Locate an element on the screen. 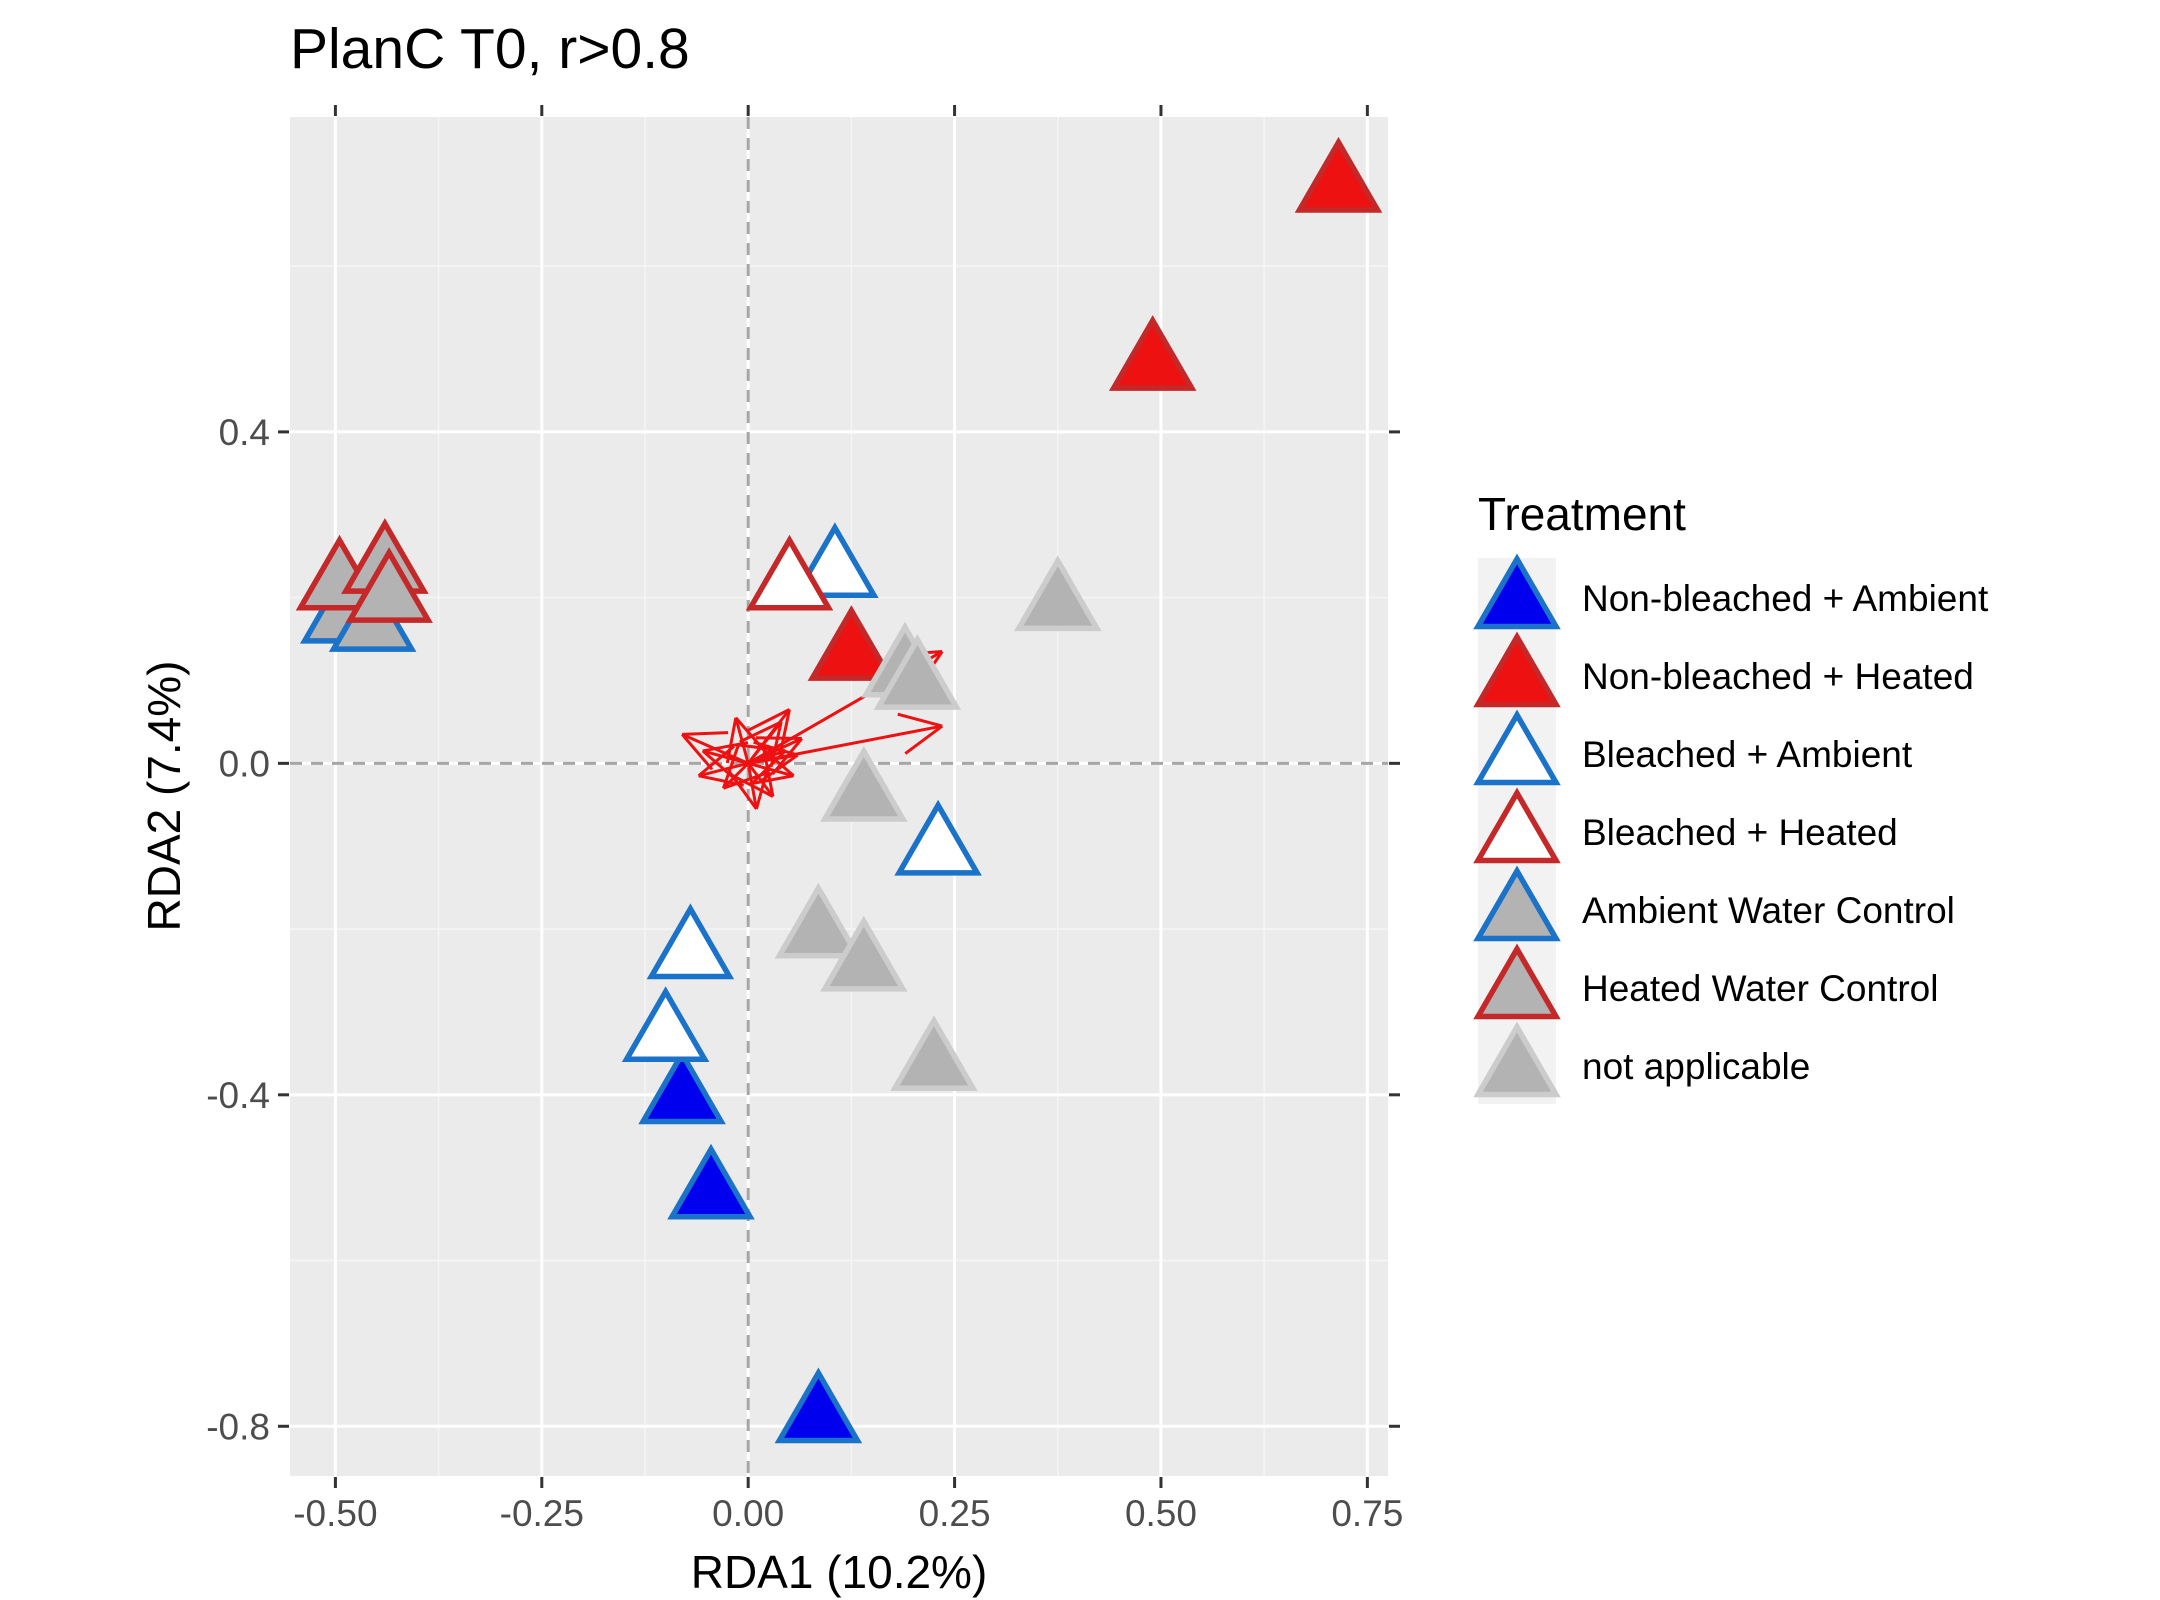  data-point-bleached-heated is located at coordinates (789, 572).